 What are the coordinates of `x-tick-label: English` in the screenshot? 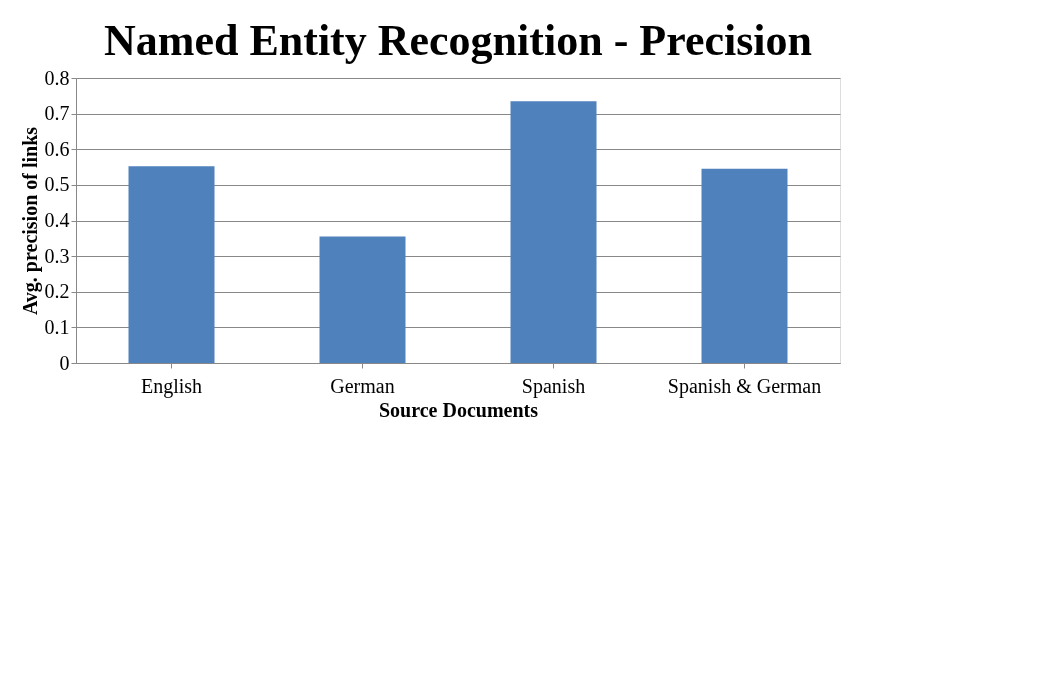 It's located at (171, 386).